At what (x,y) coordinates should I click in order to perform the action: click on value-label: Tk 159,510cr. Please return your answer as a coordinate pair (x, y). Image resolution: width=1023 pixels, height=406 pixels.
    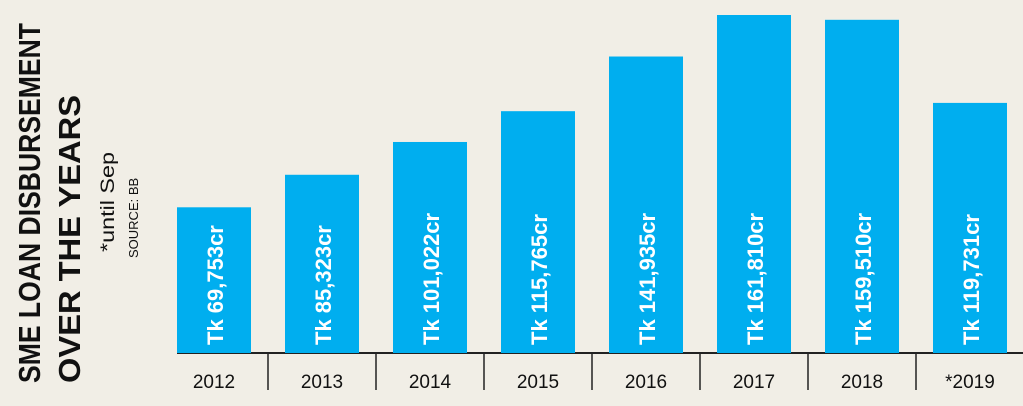
    Looking at the image, I should click on (863, 278).